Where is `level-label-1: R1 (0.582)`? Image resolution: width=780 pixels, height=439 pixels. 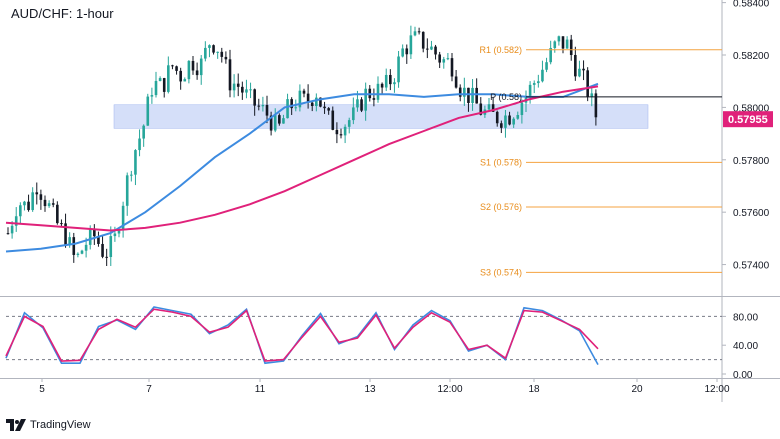
level-label-1: R1 (0.582) is located at coordinates (500, 50).